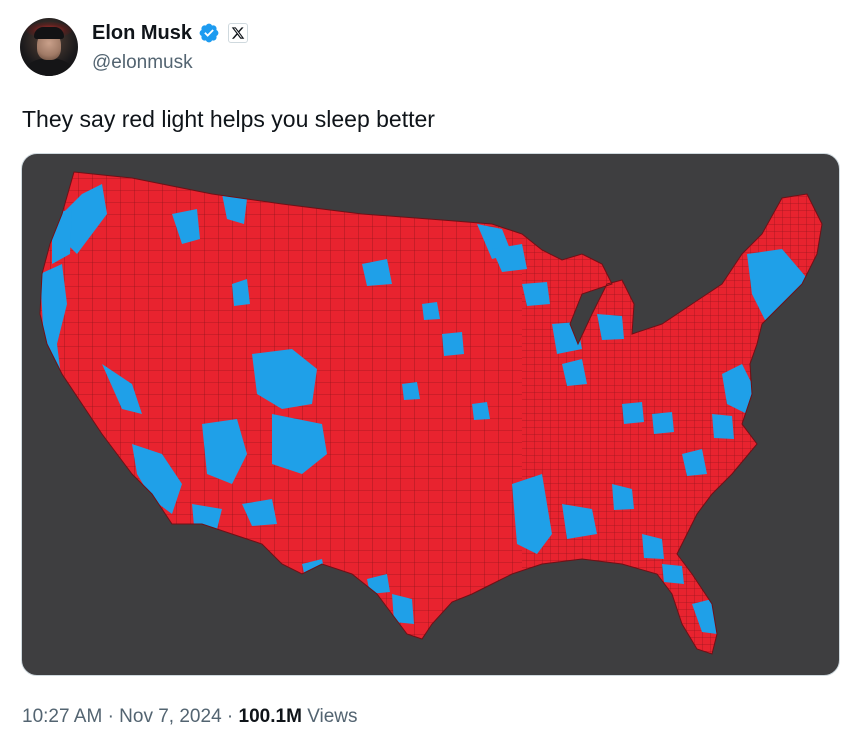  I want to click on author-name: Elon Musk, so click(142, 33).